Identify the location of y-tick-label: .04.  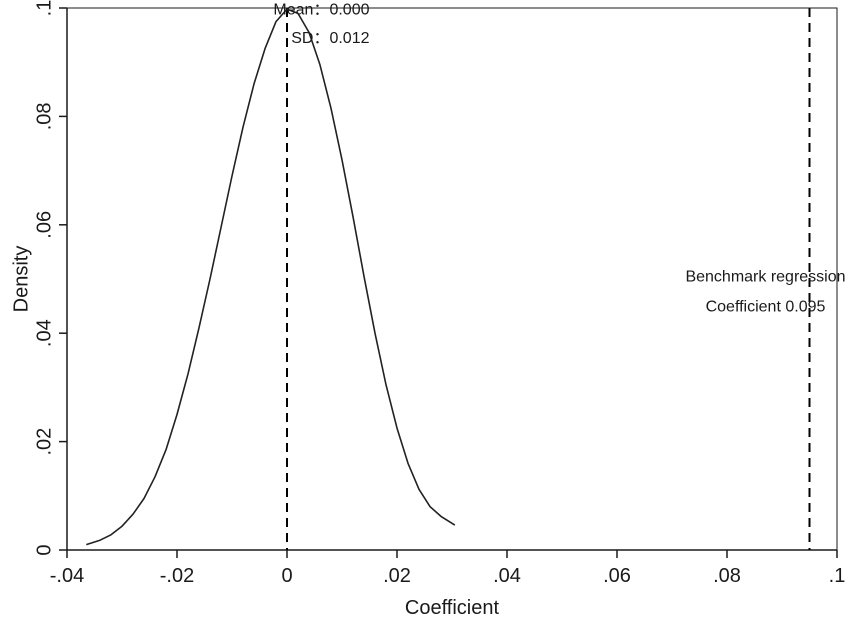
(44, 333).